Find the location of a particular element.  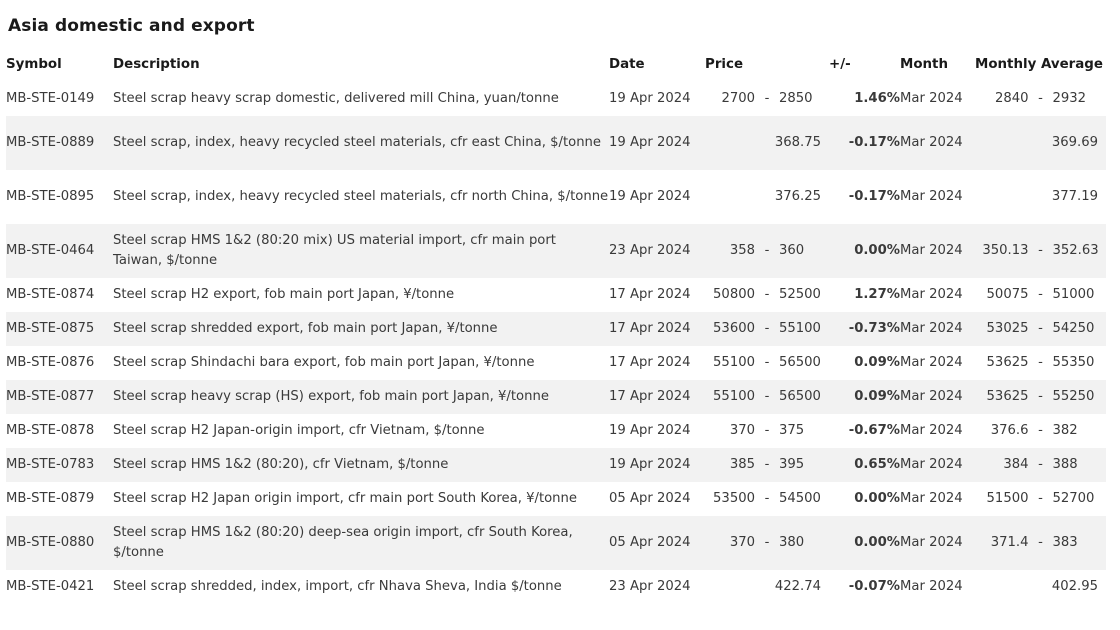

symbol-cell: MB-STE-0895 is located at coordinates (50, 196).